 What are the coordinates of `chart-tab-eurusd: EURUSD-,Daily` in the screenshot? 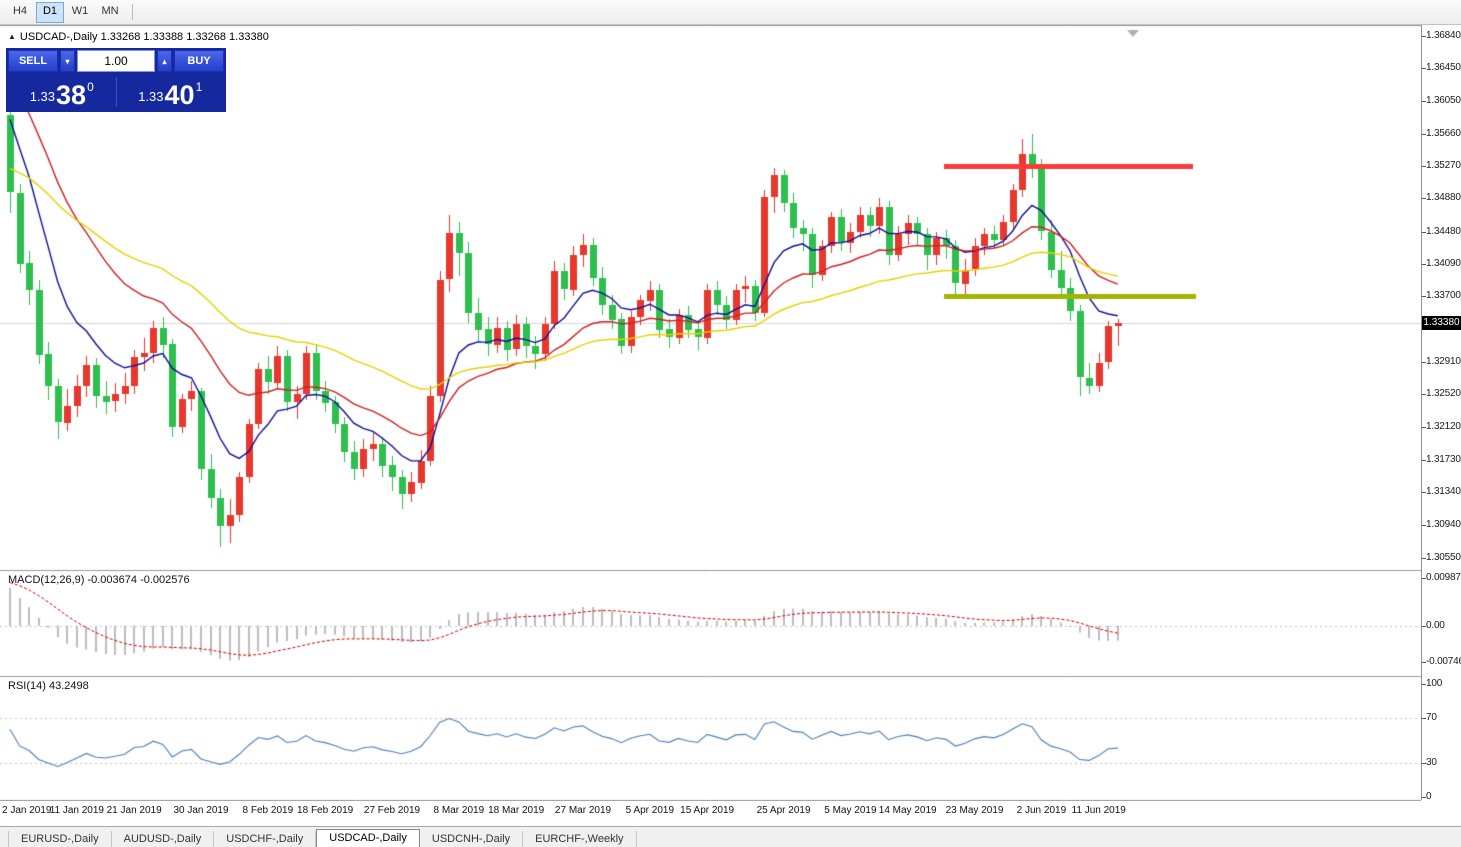 It's located at (60, 839).